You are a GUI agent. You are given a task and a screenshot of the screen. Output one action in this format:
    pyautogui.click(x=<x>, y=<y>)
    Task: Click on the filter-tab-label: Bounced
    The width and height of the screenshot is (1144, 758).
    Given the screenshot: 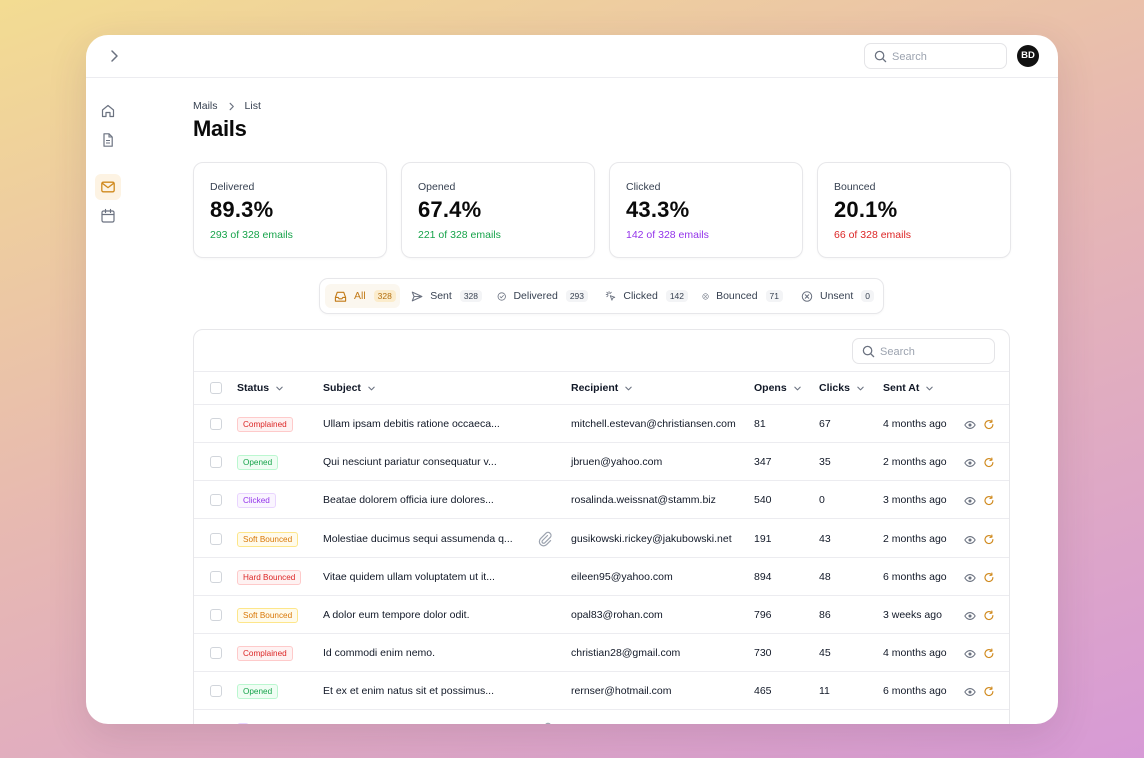 What is the action you would take?
    pyautogui.click(x=737, y=296)
    